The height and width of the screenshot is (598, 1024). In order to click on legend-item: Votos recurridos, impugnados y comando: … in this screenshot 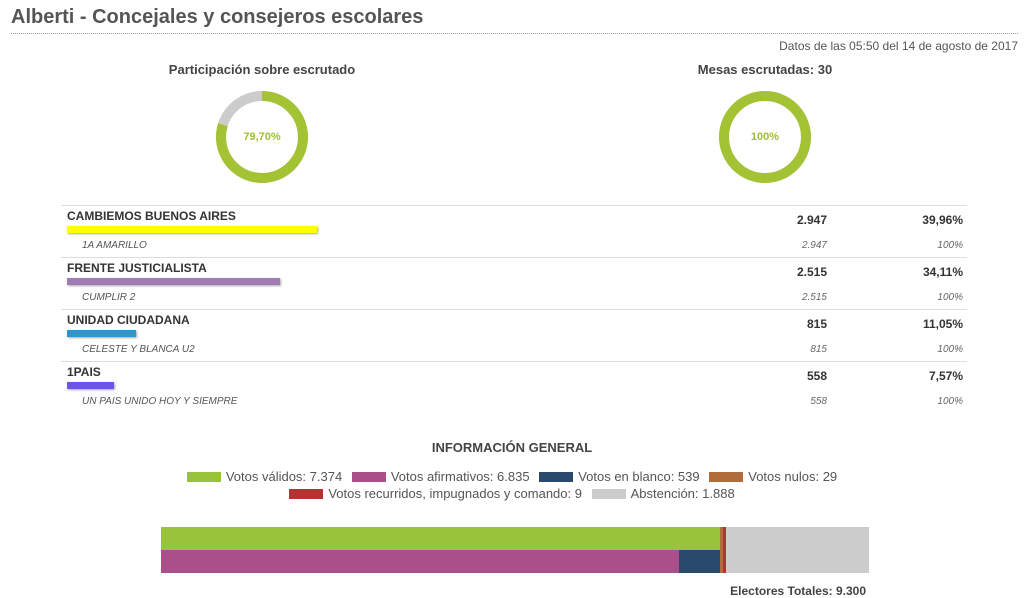, I will do `click(435, 493)`.